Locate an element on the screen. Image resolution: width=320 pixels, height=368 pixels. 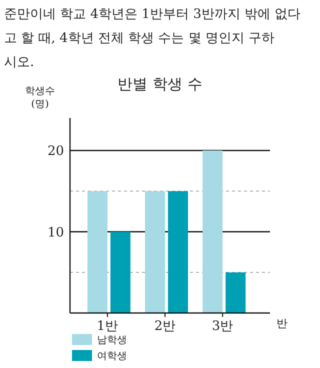
x-tick-label: 1반 is located at coordinates (107, 326).